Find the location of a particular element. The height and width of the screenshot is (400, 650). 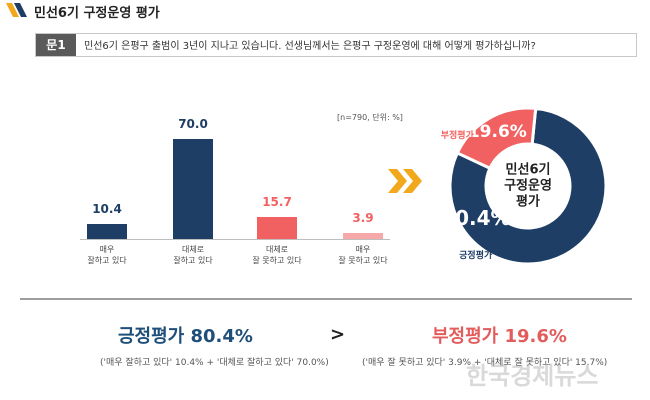

bar-category-label-2: 대체로 잘 못하고 있다 is located at coordinates (277, 255).